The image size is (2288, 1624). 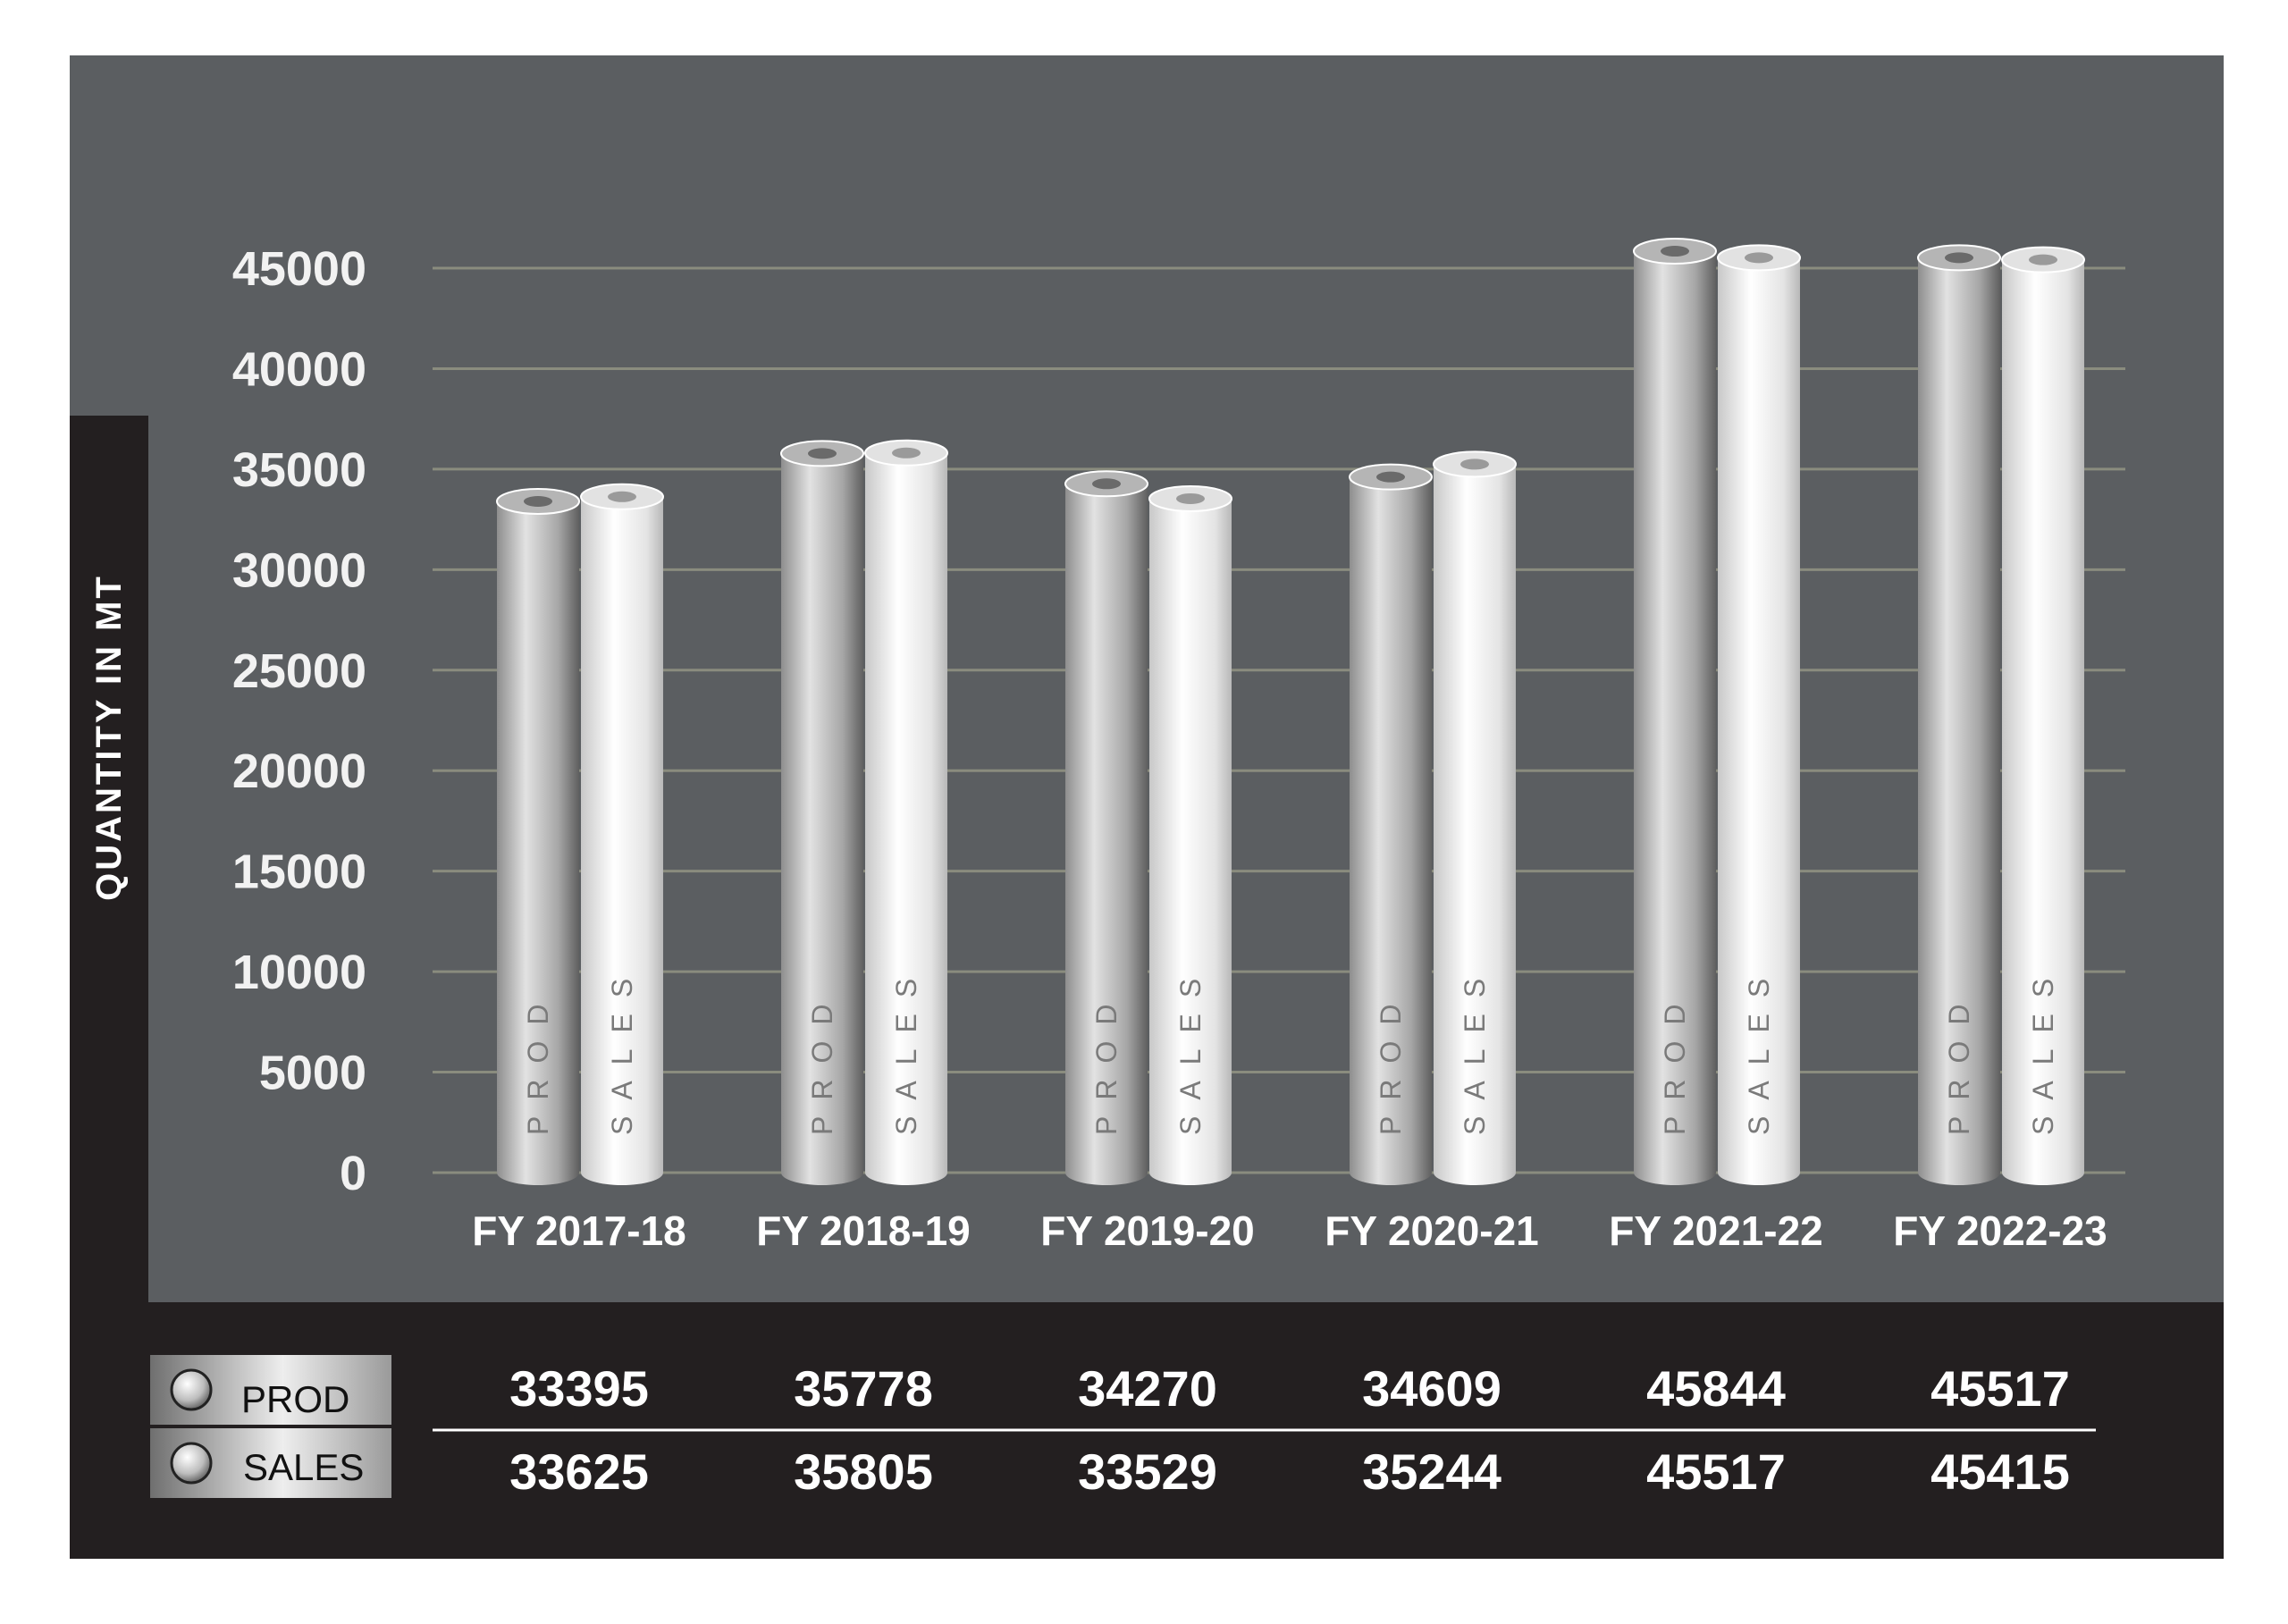 I want to click on x-category-label: FY 2018-19, so click(x=864, y=1230).